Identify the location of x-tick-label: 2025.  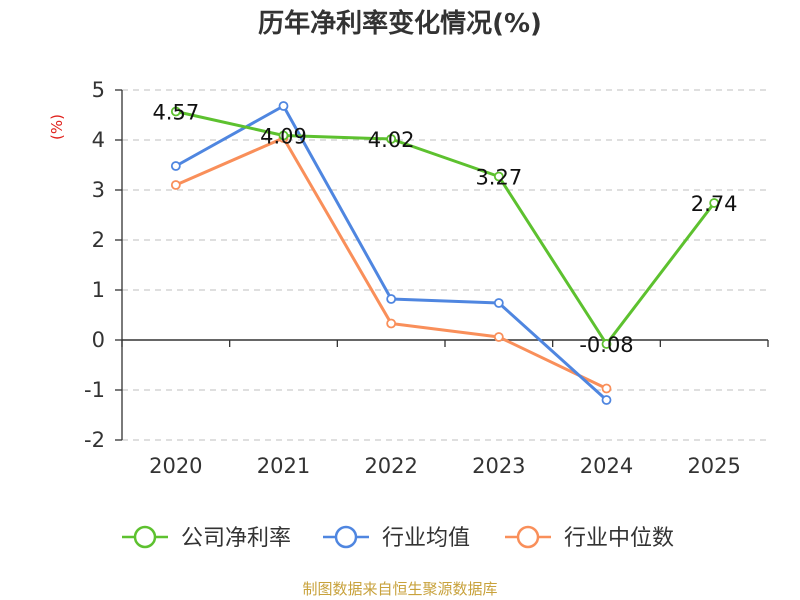
(713, 466).